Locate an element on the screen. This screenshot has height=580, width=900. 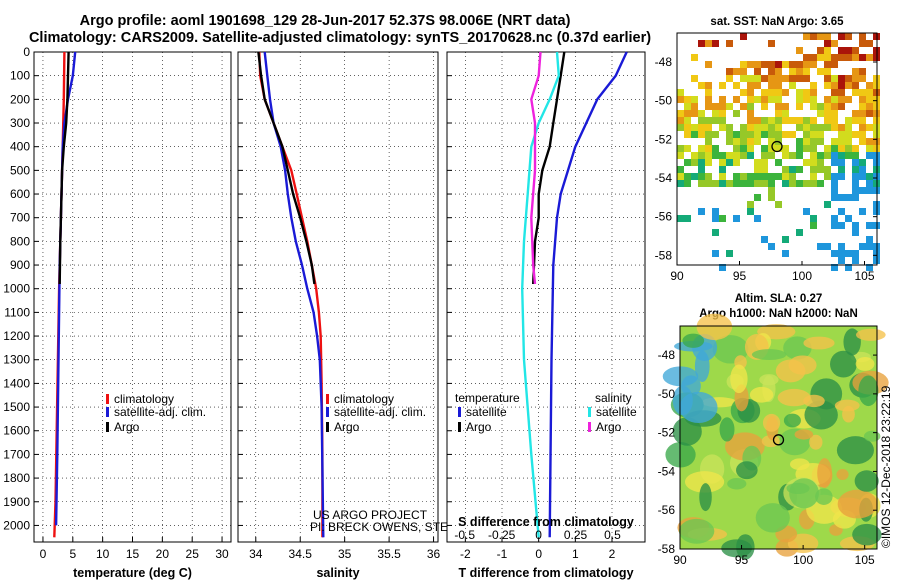
y-tick-label: 1800 is located at coordinates (16, 478).